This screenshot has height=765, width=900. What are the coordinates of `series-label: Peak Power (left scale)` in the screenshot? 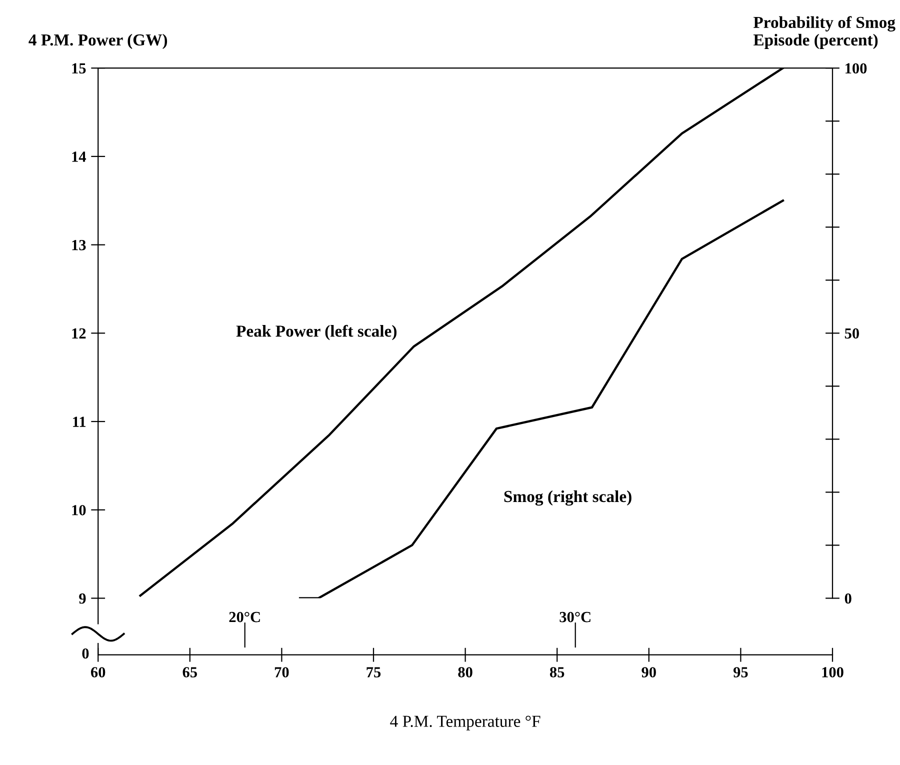 It's located at (316, 332).